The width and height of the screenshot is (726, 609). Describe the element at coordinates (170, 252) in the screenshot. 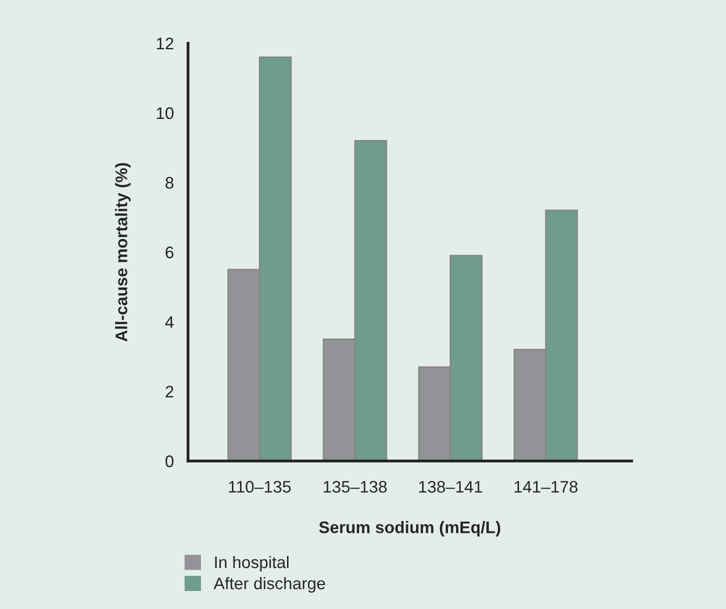

I see `y-tick-label: 6` at that location.